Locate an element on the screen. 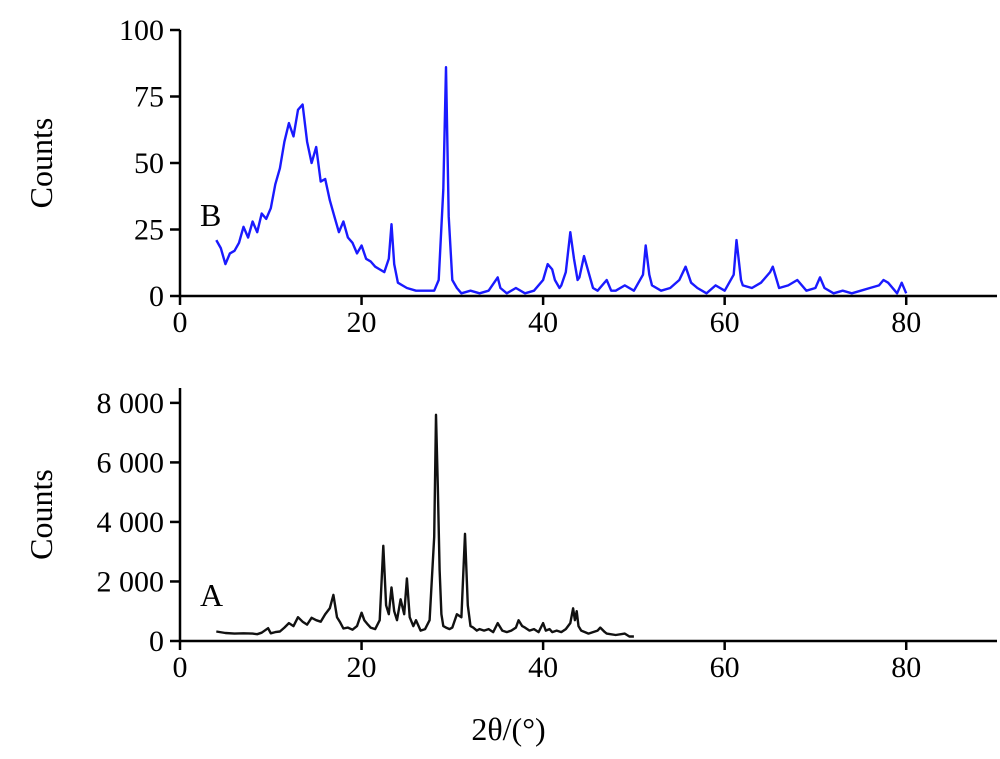 The width and height of the screenshot is (1000, 759). y-tick-label: 6 000 is located at coordinates (131, 462).